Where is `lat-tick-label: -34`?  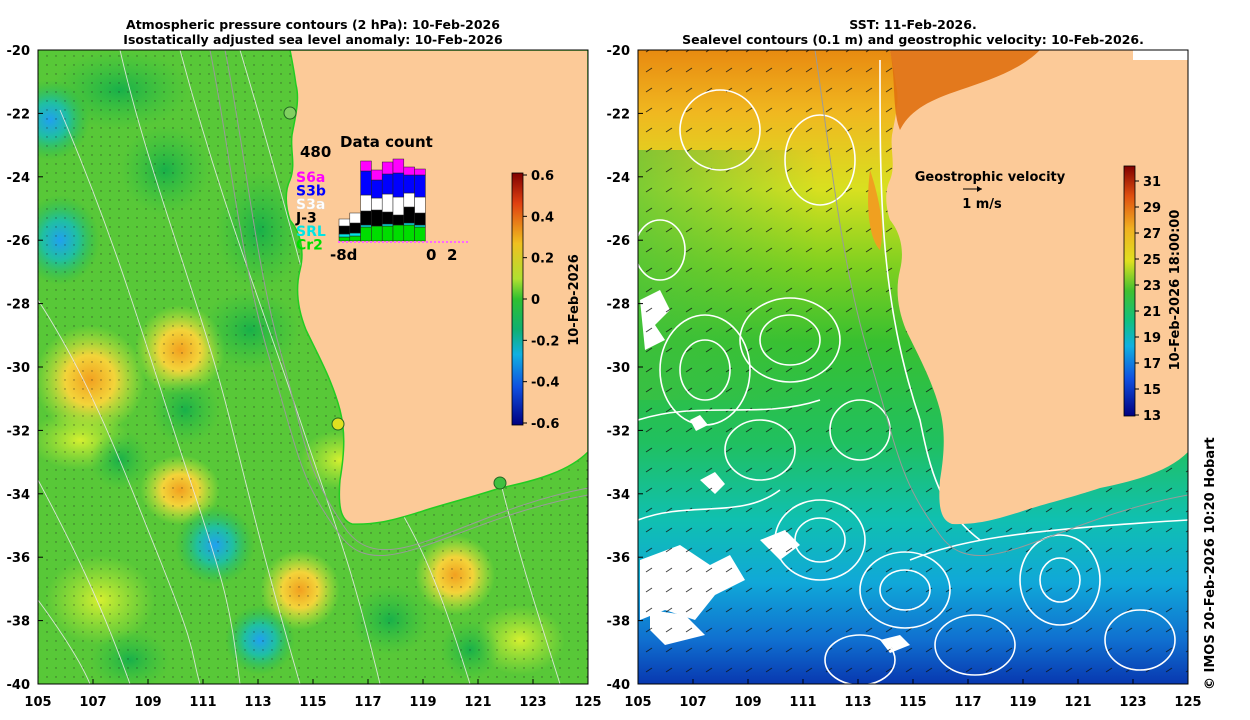 lat-tick-label: -34 is located at coordinates (619, 495).